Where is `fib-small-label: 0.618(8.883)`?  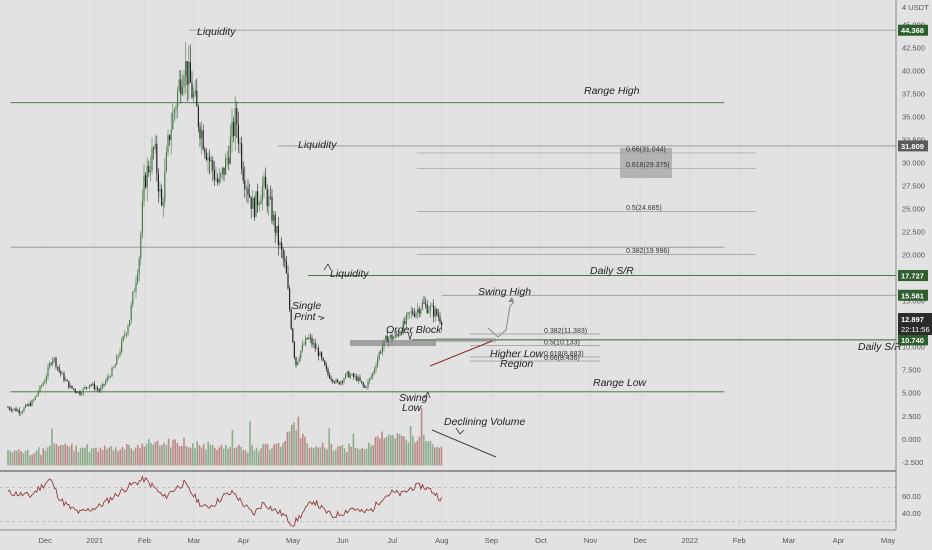
fib-small-label: 0.618(8.883) is located at coordinates (564, 354).